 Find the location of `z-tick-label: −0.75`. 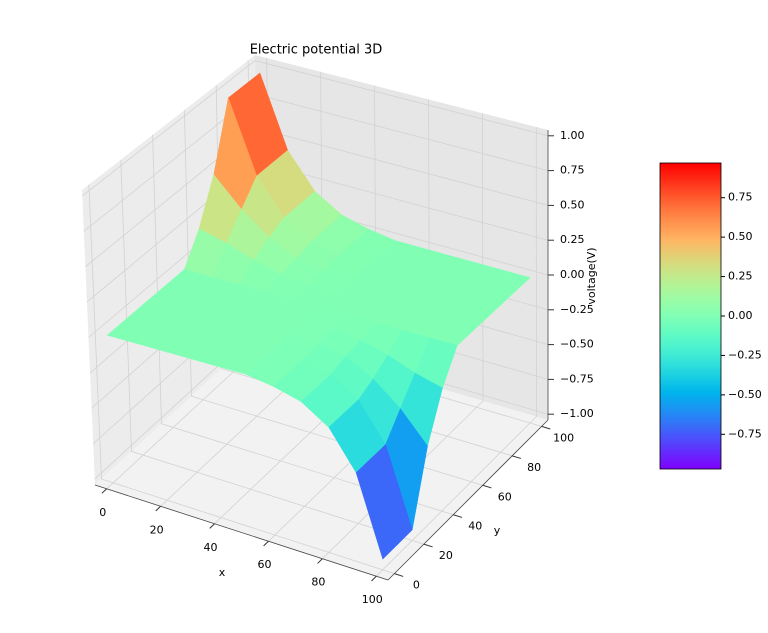

z-tick-label: −0.75 is located at coordinates (577, 378).